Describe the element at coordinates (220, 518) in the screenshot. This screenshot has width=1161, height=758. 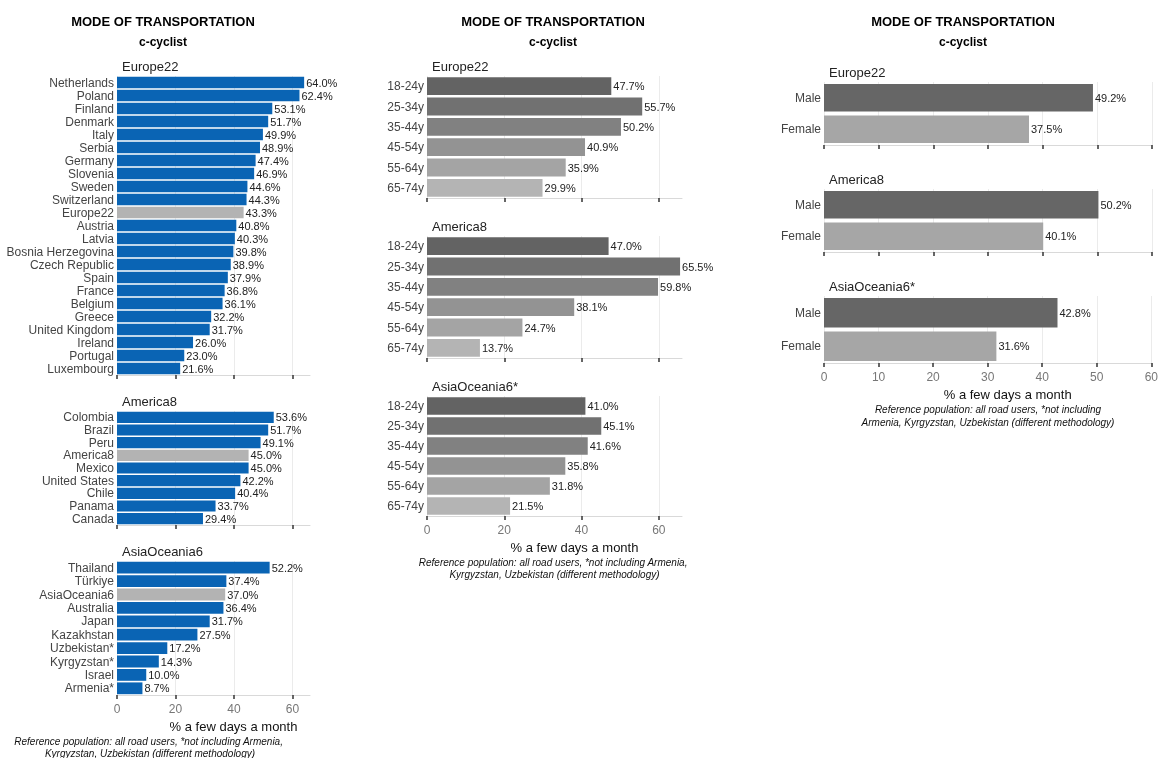
I see `data-label: 29.4%` at that location.